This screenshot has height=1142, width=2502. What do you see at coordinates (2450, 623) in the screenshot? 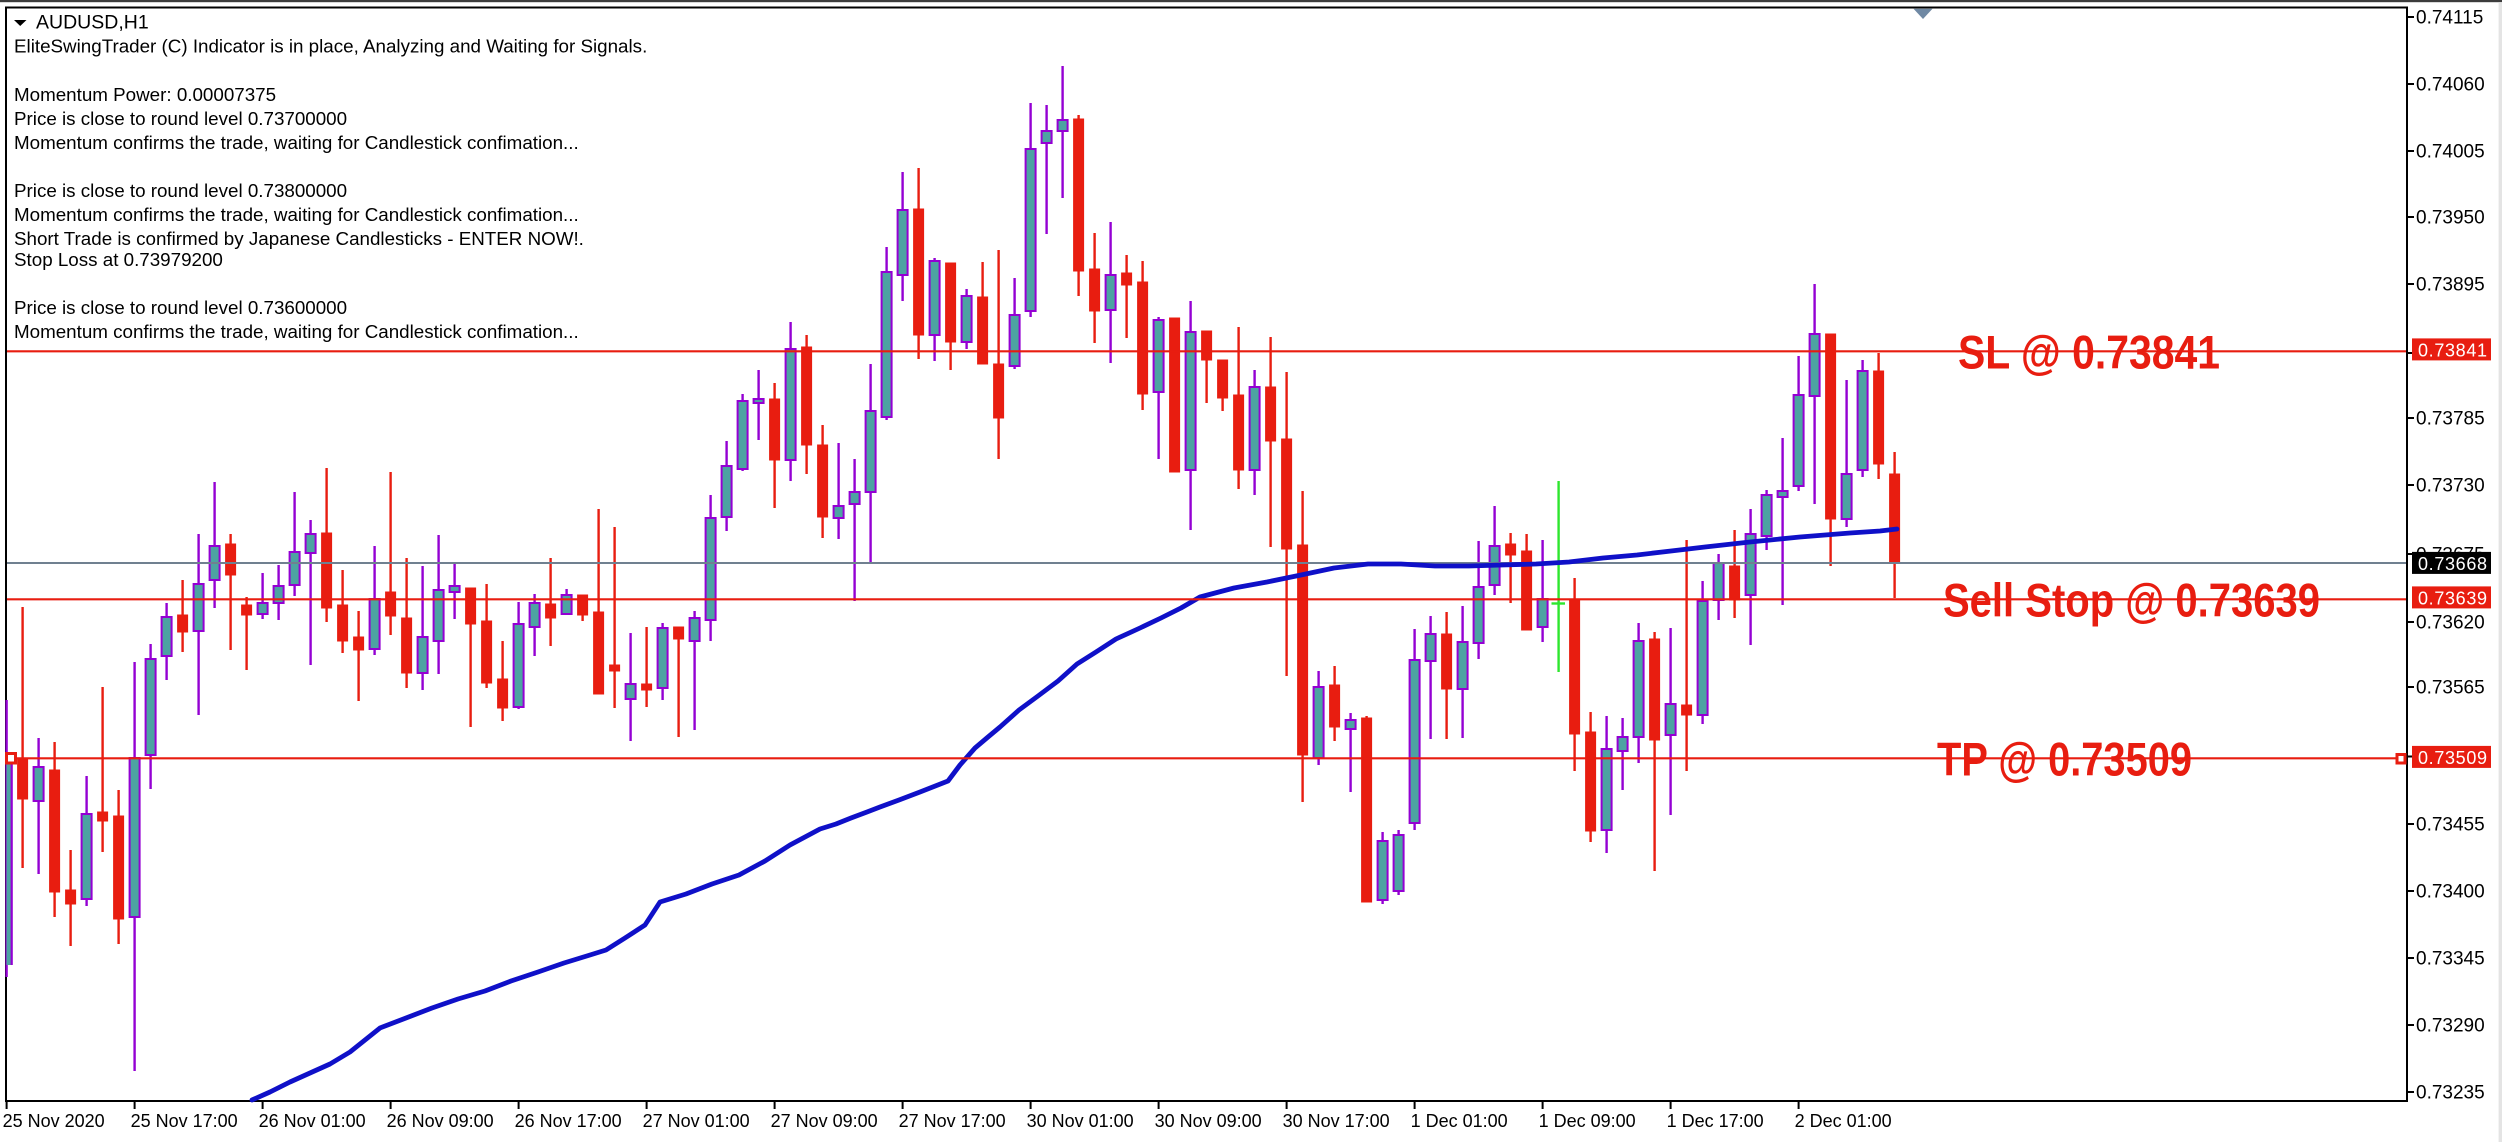
I see `svg-text: 0.73620` at bounding box center [2450, 623].